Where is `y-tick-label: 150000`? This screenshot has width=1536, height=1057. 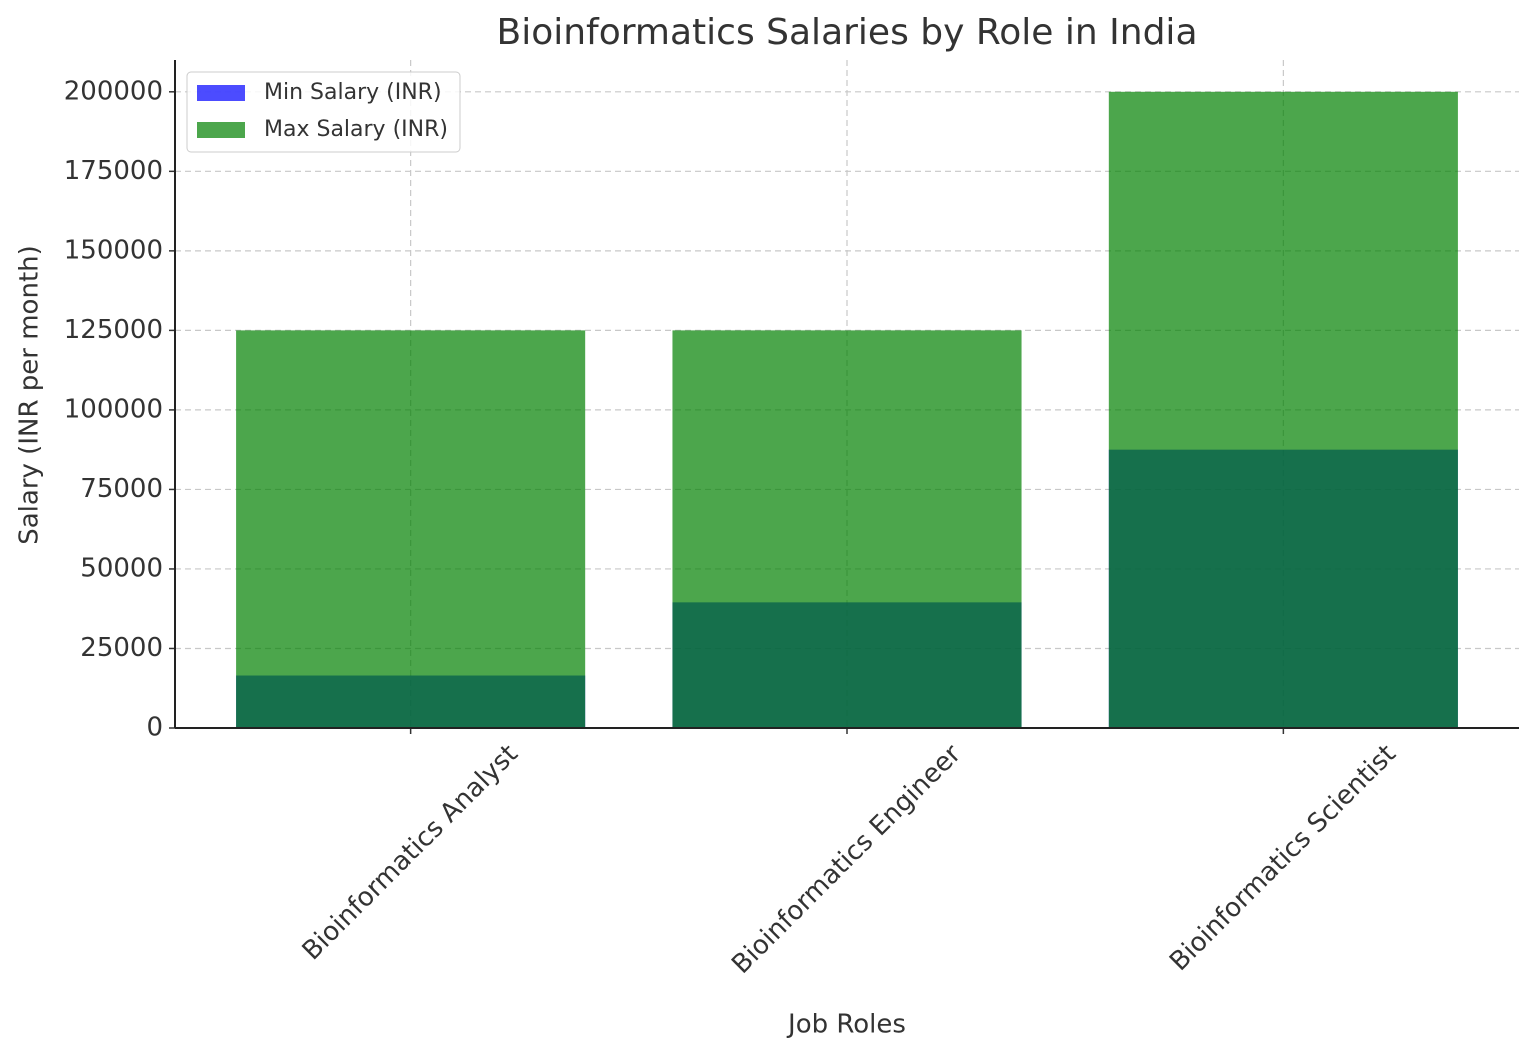 y-tick-label: 150000 is located at coordinates (113, 250).